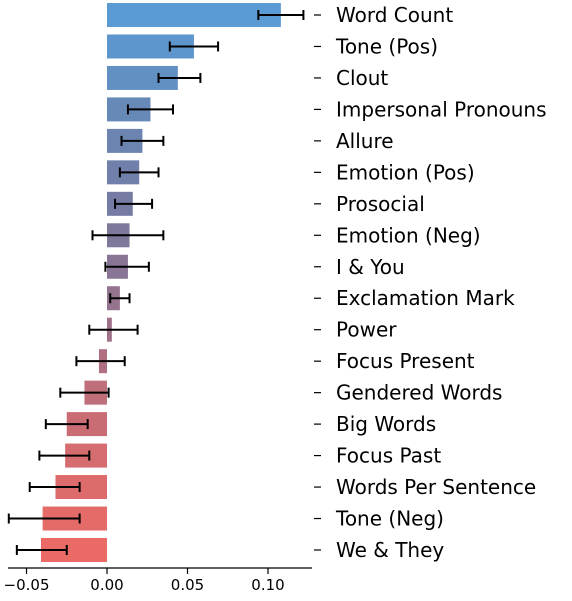 The image size is (572, 601). What do you see at coordinates (386, 46) in the screenshot?
I see `category-label: Tone (Pos)` at bounding box center [386, 46].